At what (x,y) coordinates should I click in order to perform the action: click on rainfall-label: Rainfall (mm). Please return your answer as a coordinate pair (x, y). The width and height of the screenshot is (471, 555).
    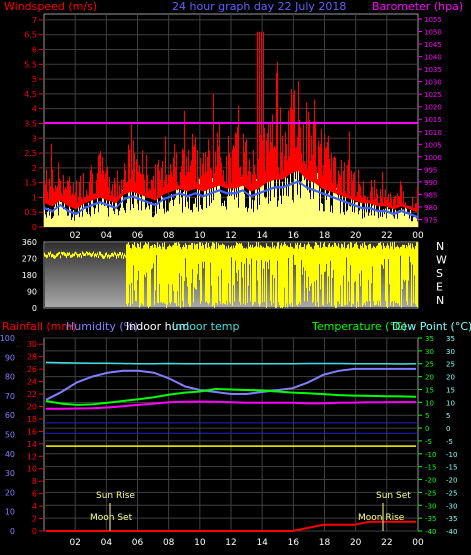
    Looking at the image, I should click on (39, 326).